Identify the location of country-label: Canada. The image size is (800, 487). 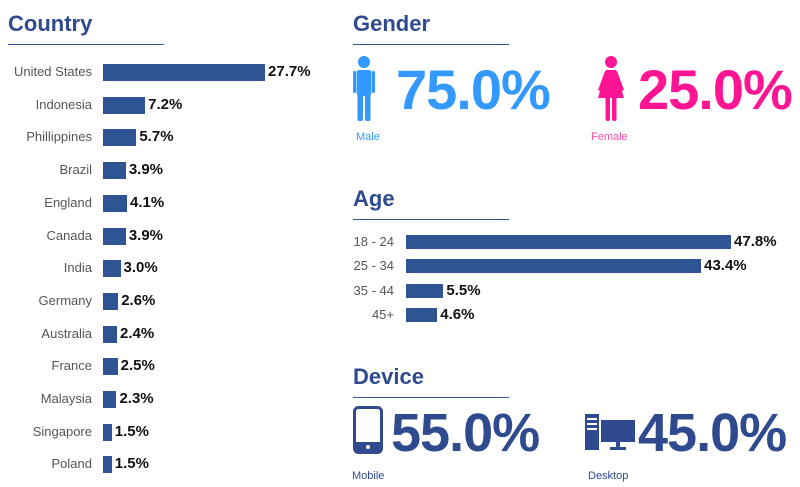
(69, 235).